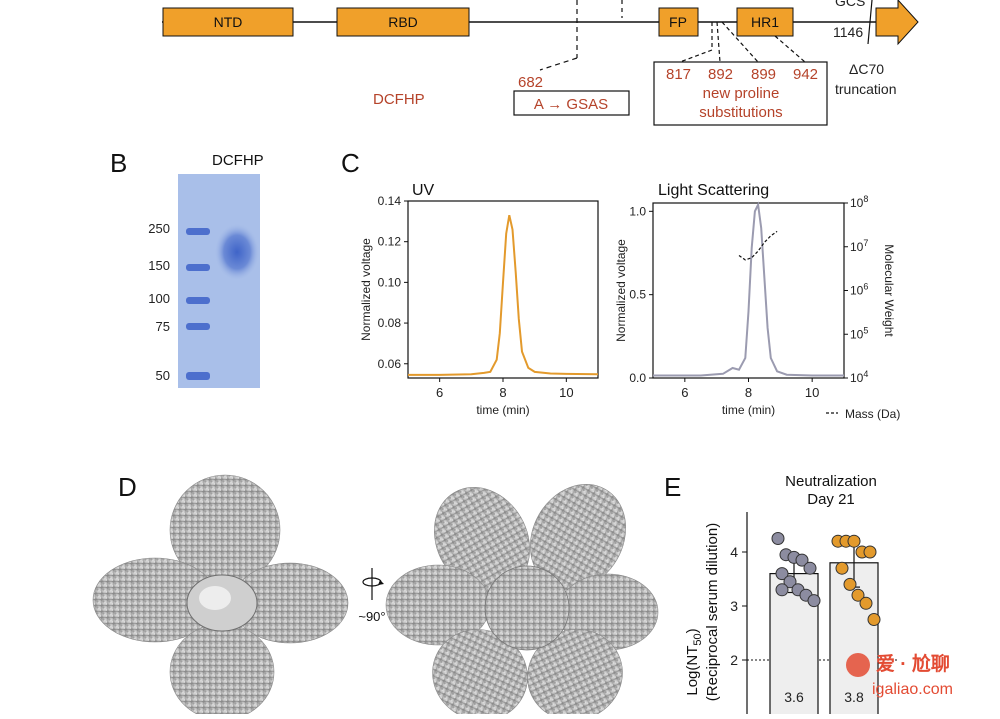 Image resolution: width=1000 pixels, height=719 pixels. I want to click on uv-title: UV, so click(423, 190).